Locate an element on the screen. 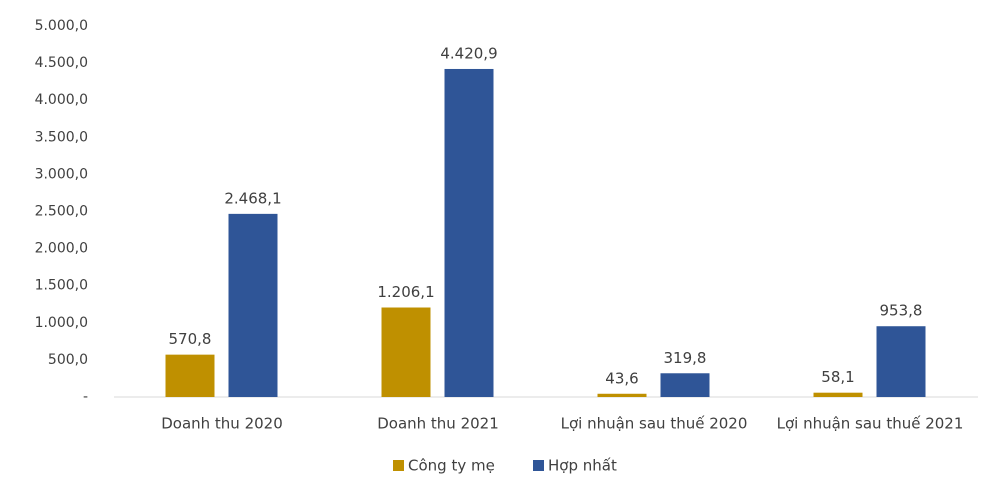  value-label: 58,1 is located at coordinates (837, 377).